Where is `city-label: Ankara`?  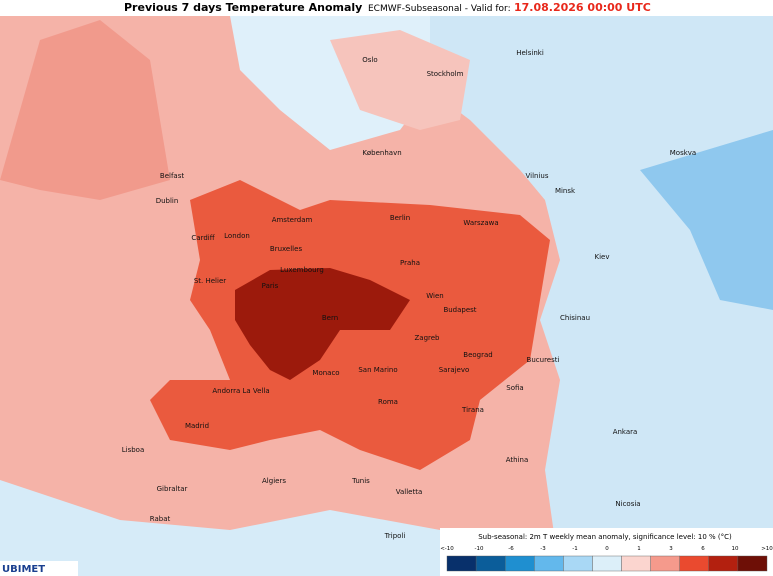 city-label: Ankara is located at coordinates (625, 432).